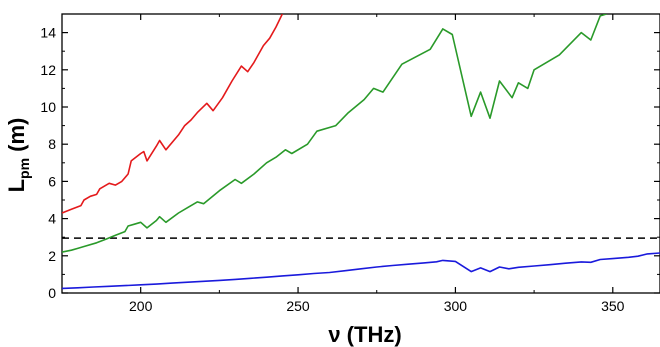 The width and height of the screenshot is (660, 347). I want to click on x-axis-title: ν (THz), so click(364, 334).